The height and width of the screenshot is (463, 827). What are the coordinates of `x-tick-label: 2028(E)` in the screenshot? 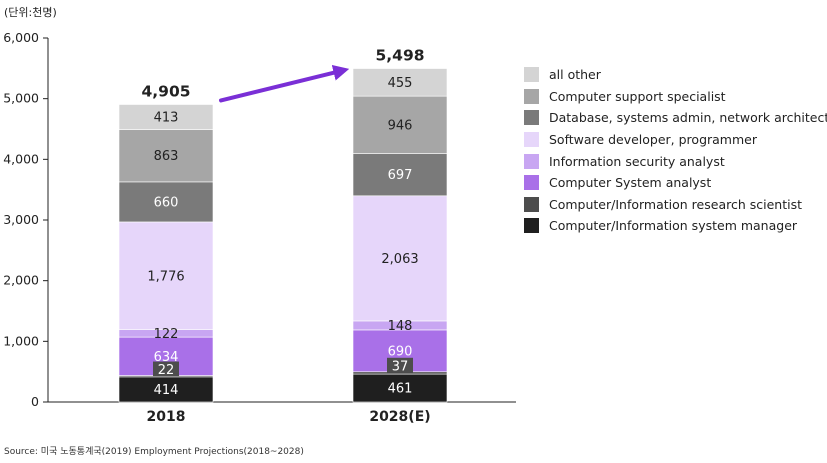 It's located at (399, 417).